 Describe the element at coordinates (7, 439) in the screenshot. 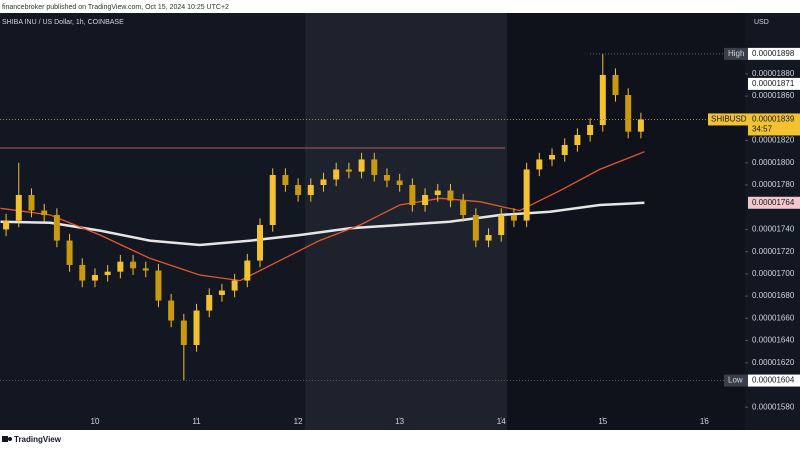

I see `logo` at that location.